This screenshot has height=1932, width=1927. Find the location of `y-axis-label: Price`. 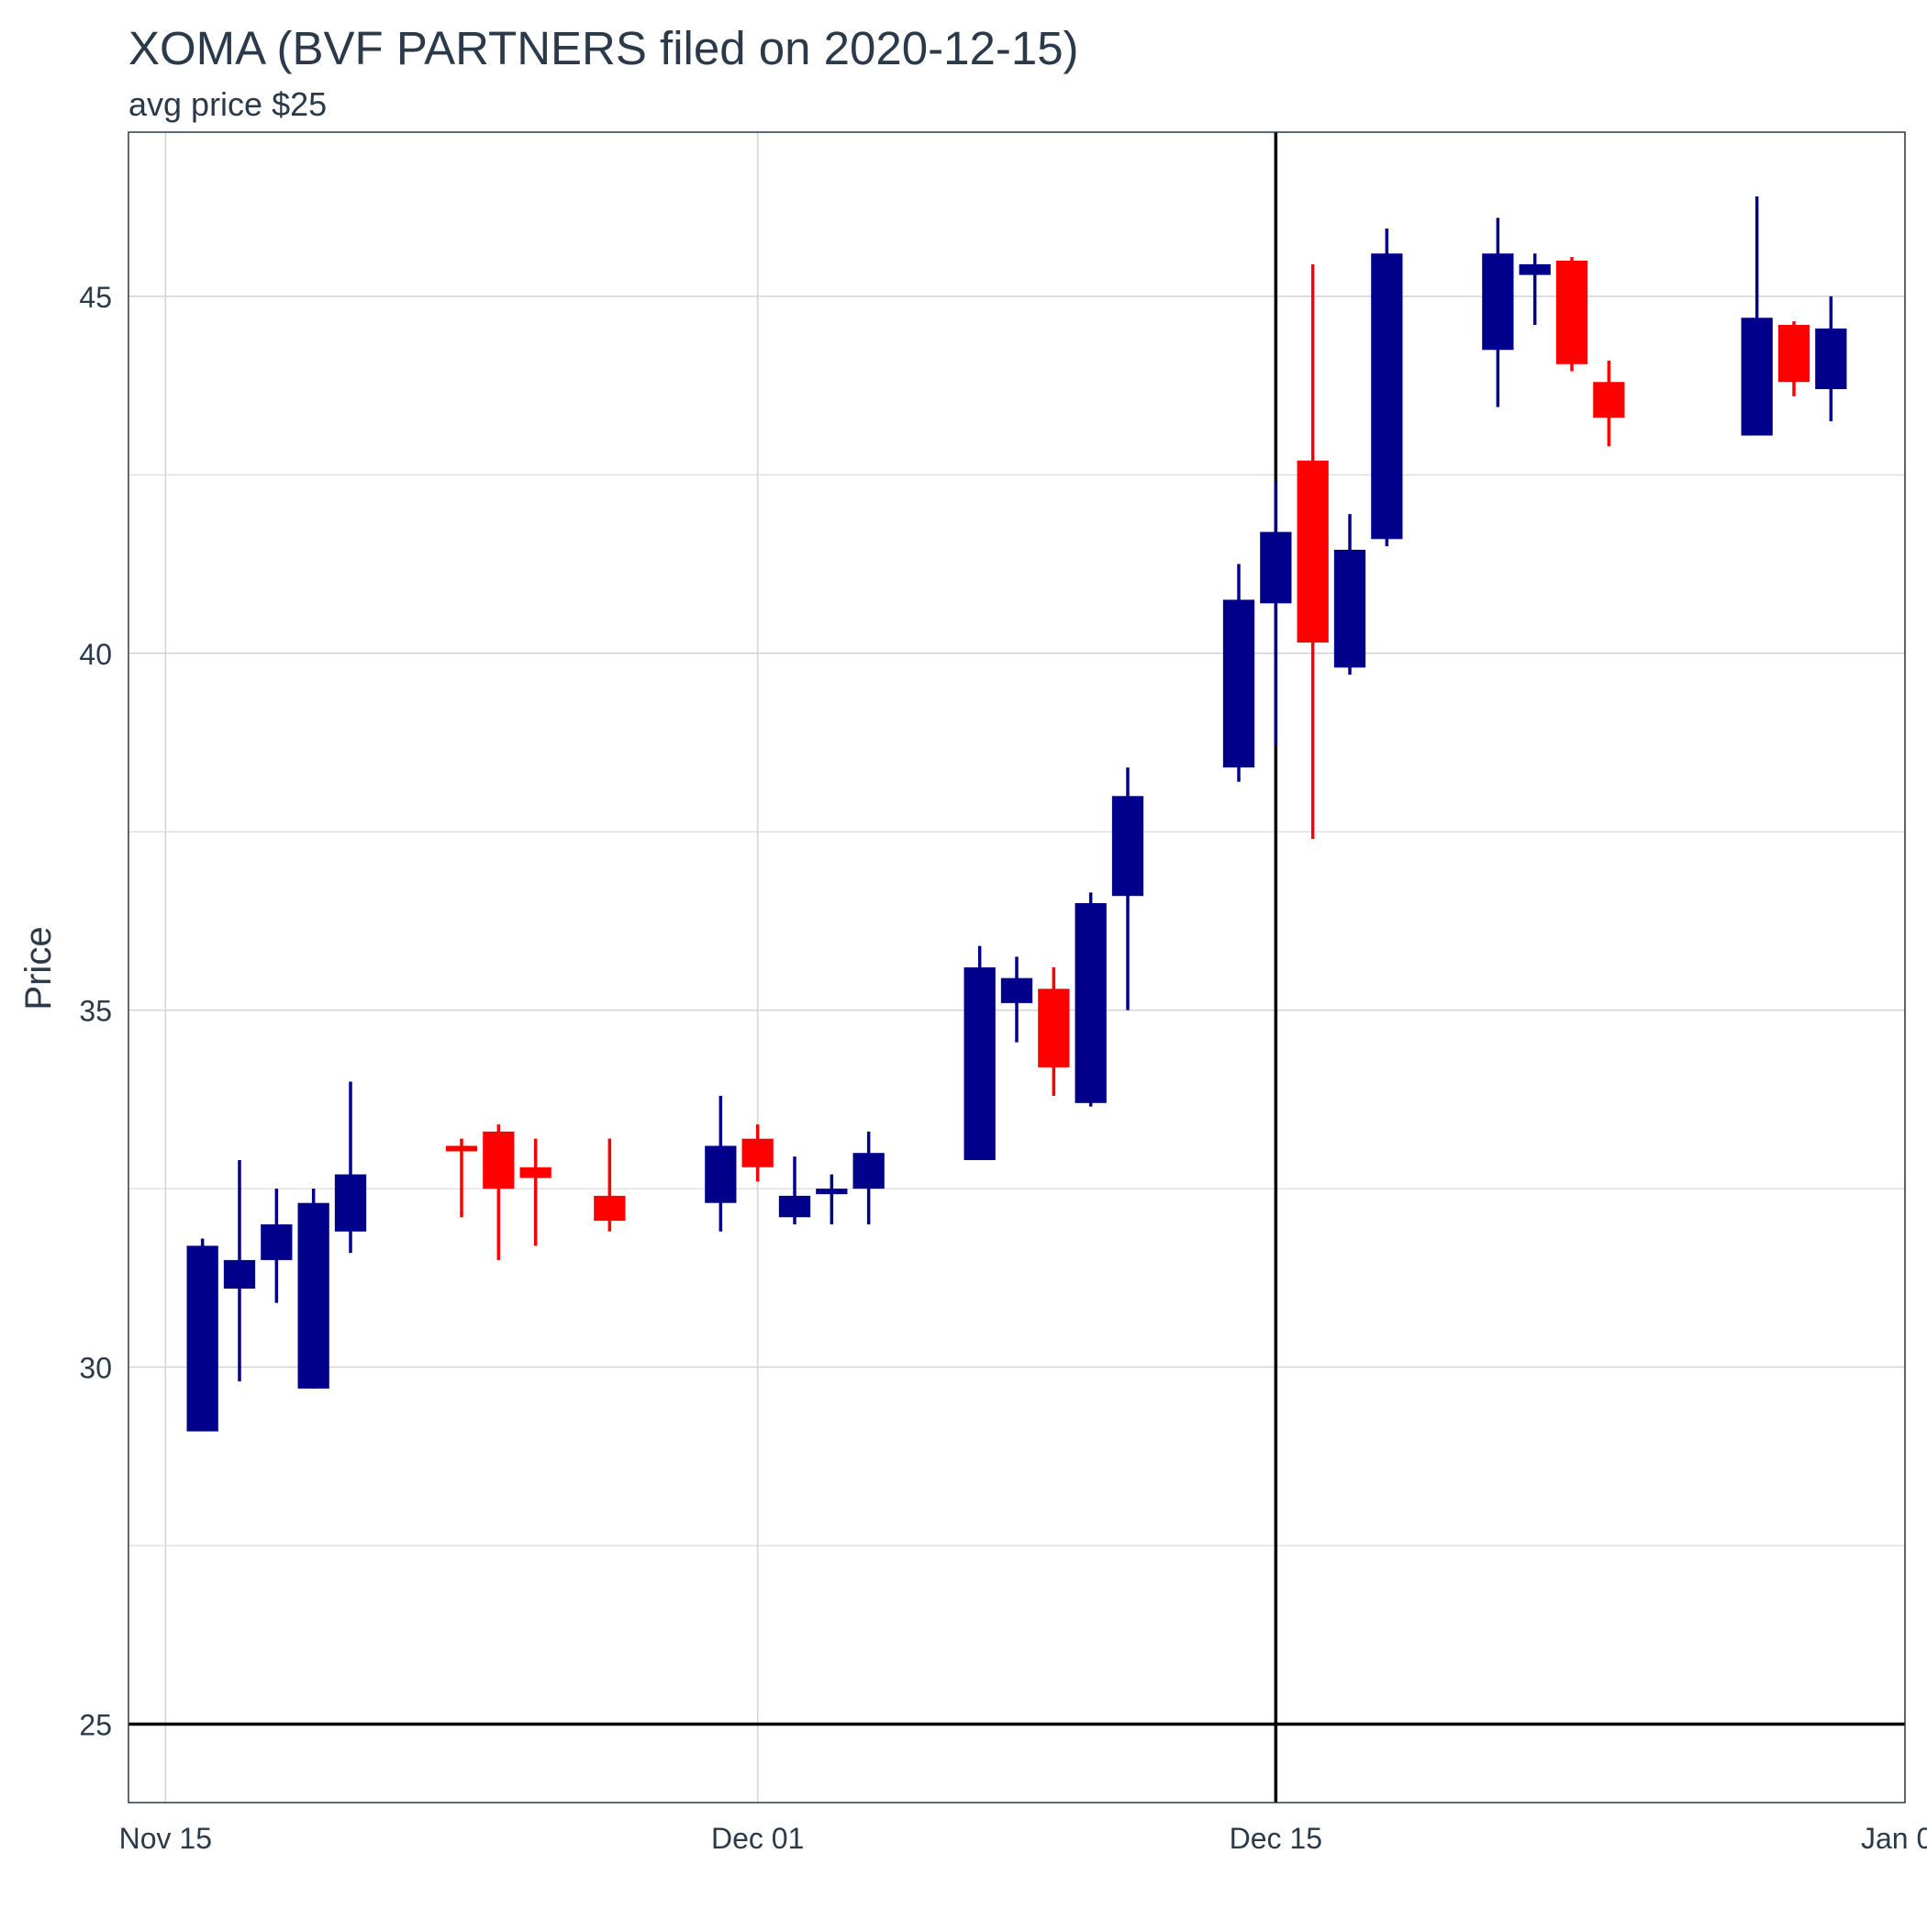

y-axis-label: Price is located at coordinates (38, 968).